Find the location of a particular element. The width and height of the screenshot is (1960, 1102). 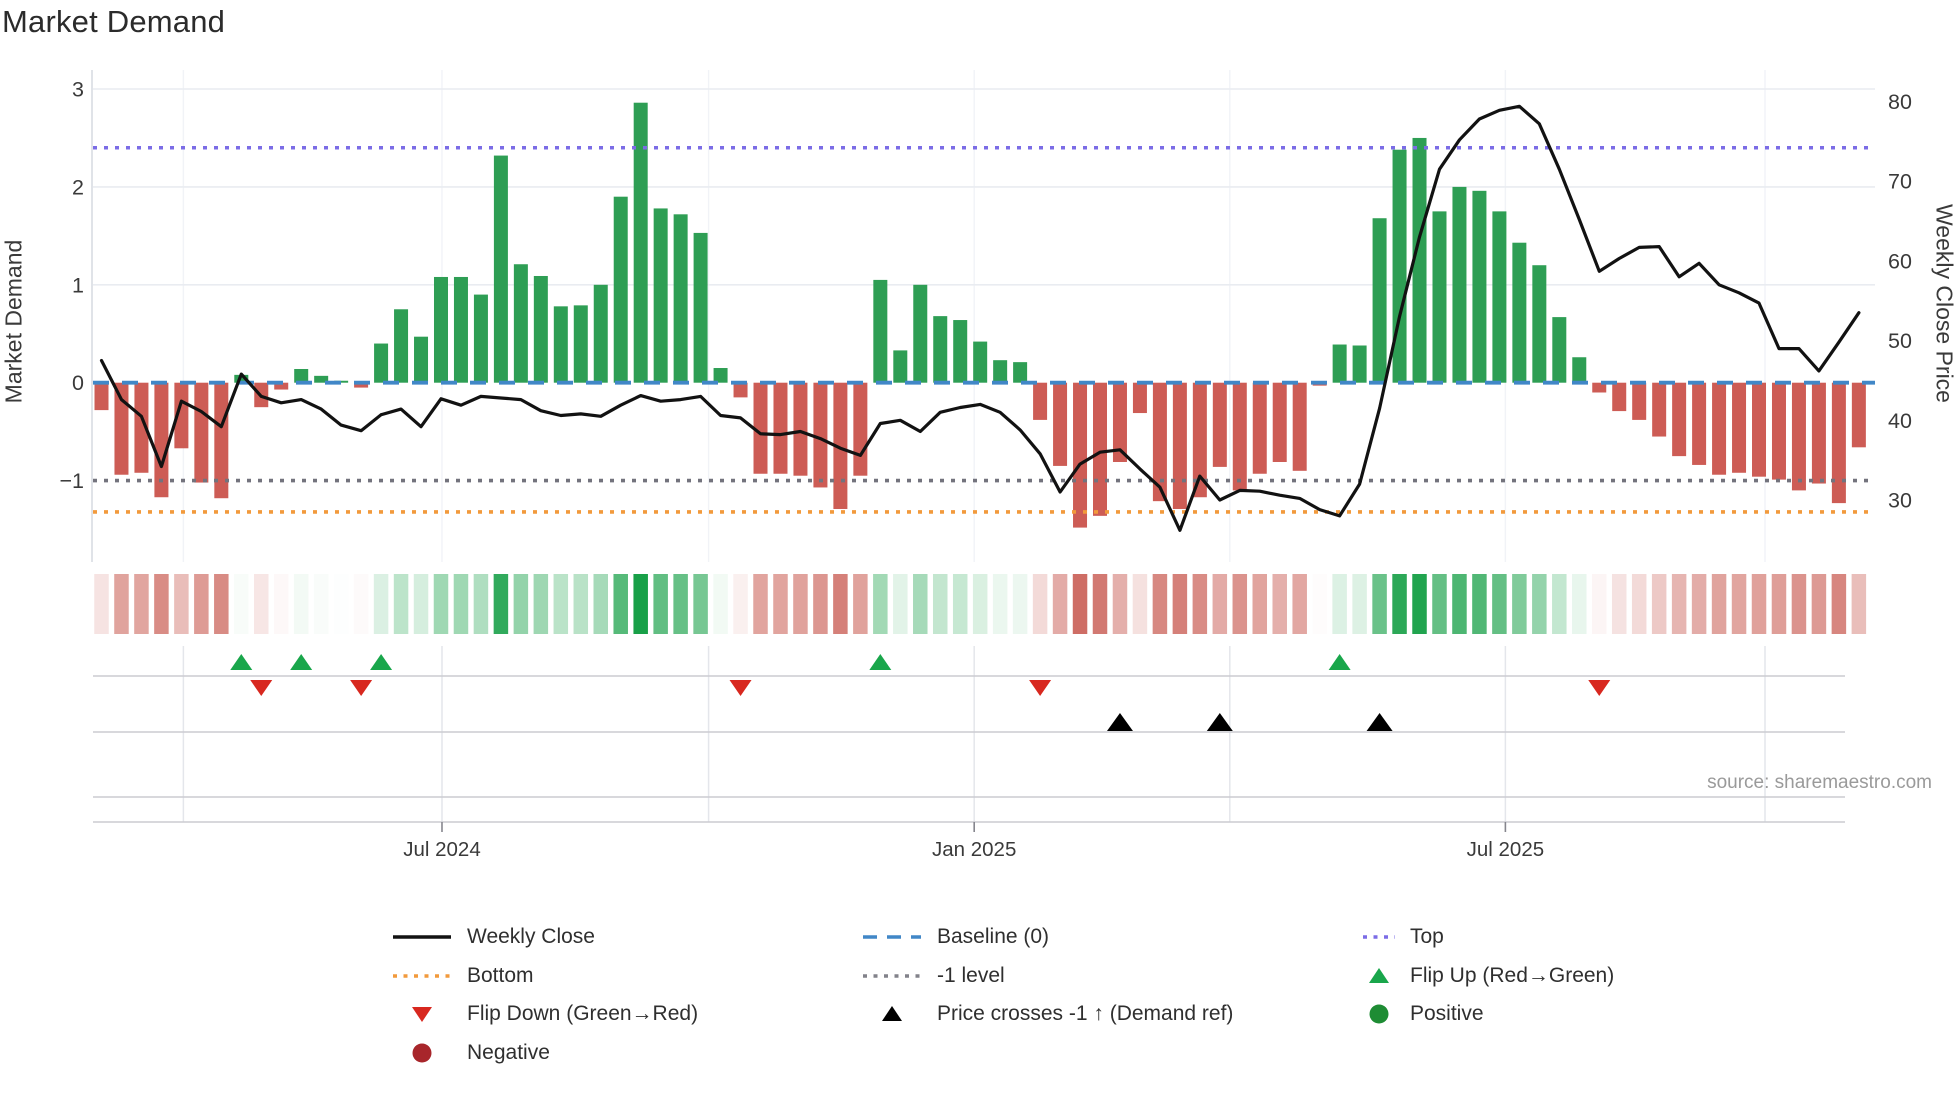

left-axis-title: Market Demand is located at coordinates (13, 321).